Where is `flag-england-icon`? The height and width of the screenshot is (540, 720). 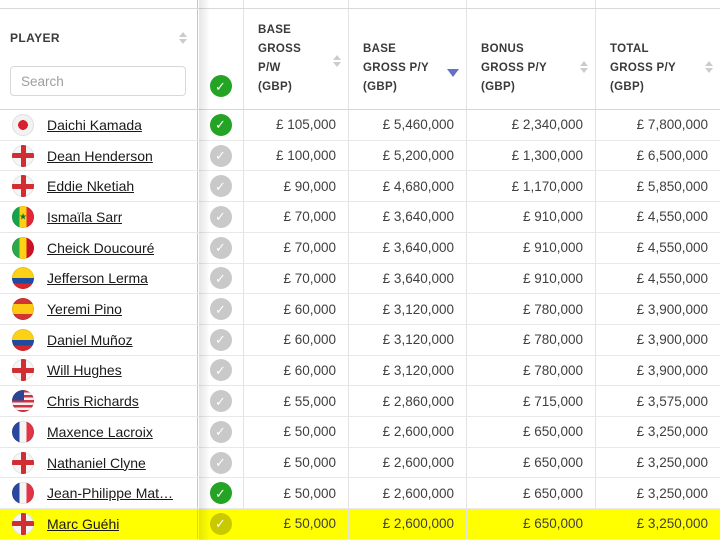 flag-england-icon is located at coordinates (23, 155).